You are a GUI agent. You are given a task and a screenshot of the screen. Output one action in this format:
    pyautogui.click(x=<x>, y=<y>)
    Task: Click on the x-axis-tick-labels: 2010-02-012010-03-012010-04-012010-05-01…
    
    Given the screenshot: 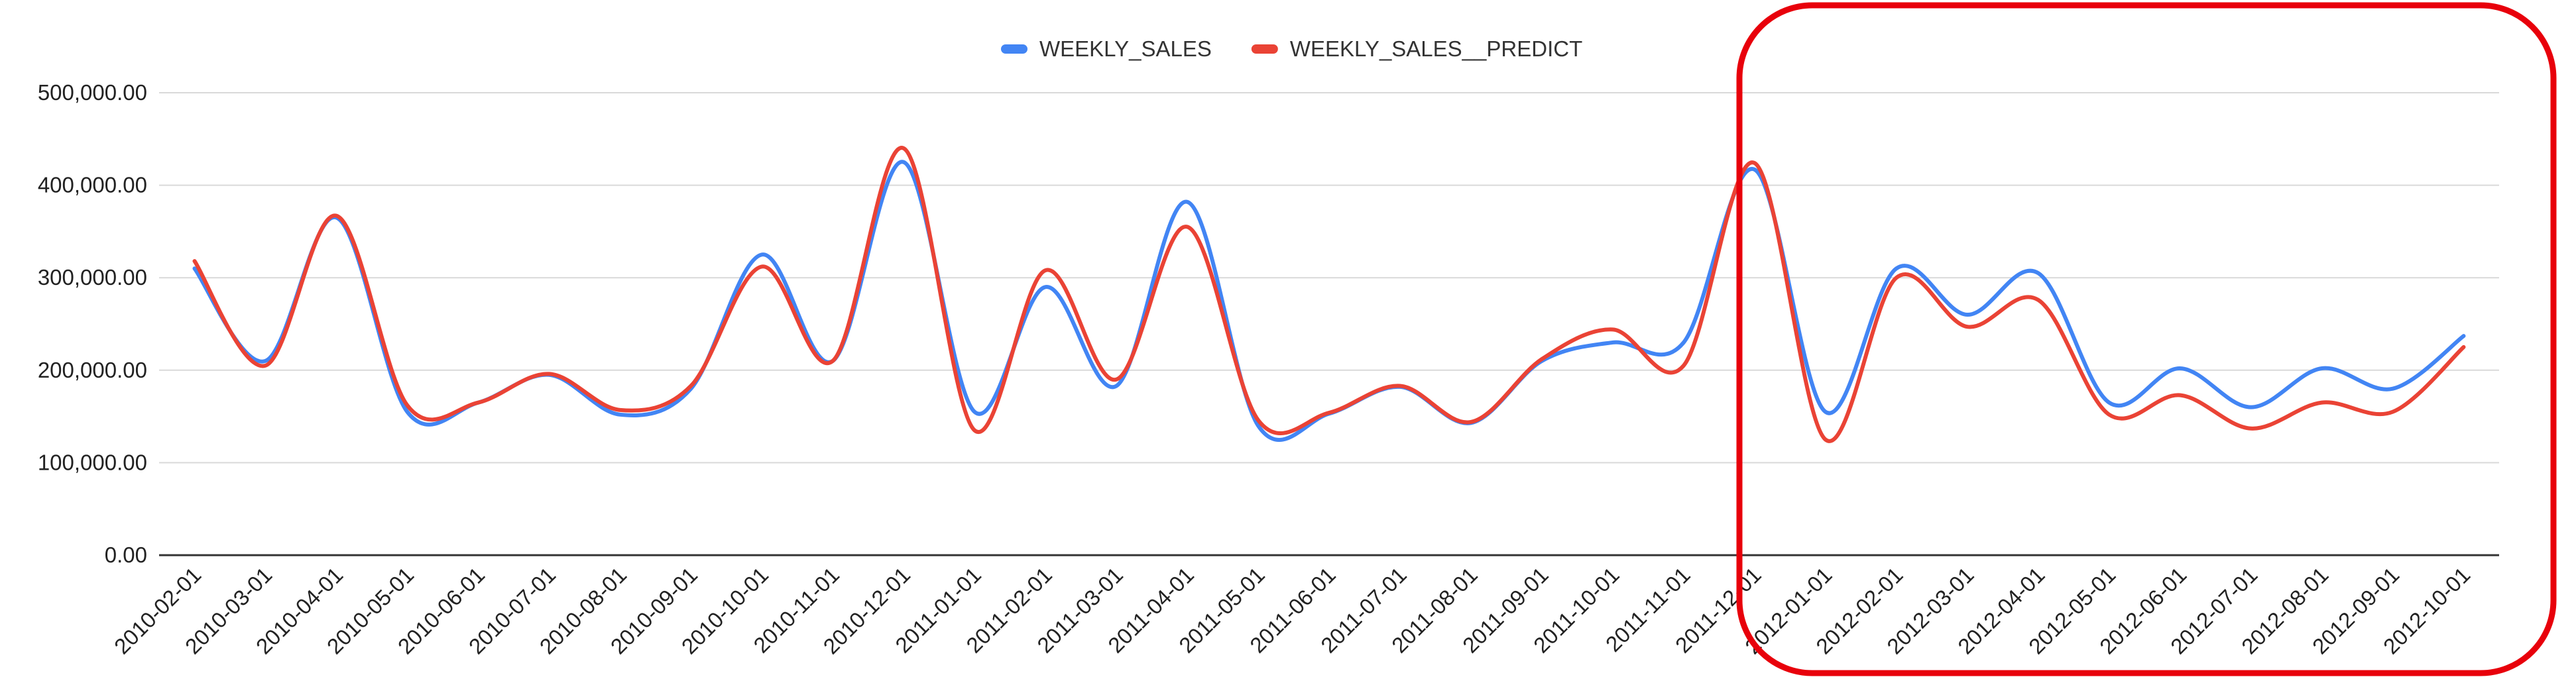 What is the action you would take?
    pyautogui.click(x=1292, y=610)
    